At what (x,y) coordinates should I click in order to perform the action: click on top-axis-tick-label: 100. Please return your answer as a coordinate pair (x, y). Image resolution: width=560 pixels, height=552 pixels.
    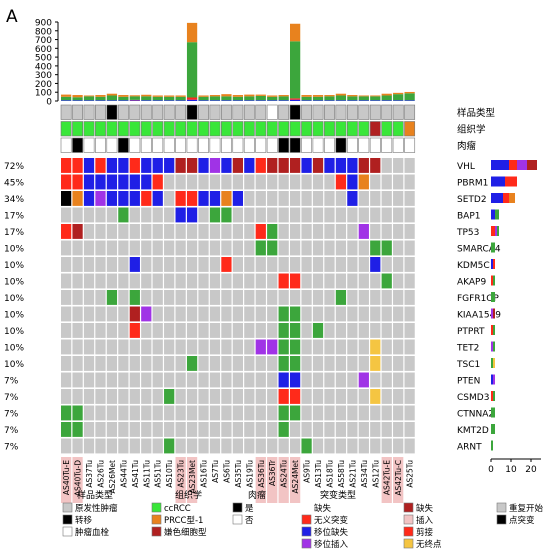
    Looking at the image, I should click on (43, 94).